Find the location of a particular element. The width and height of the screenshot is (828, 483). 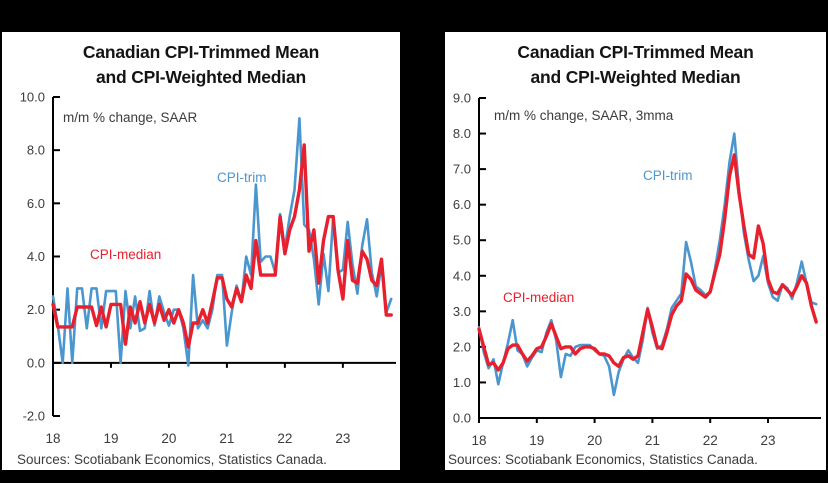

svg-text: 3.0 is located at coordinates (462, 311).